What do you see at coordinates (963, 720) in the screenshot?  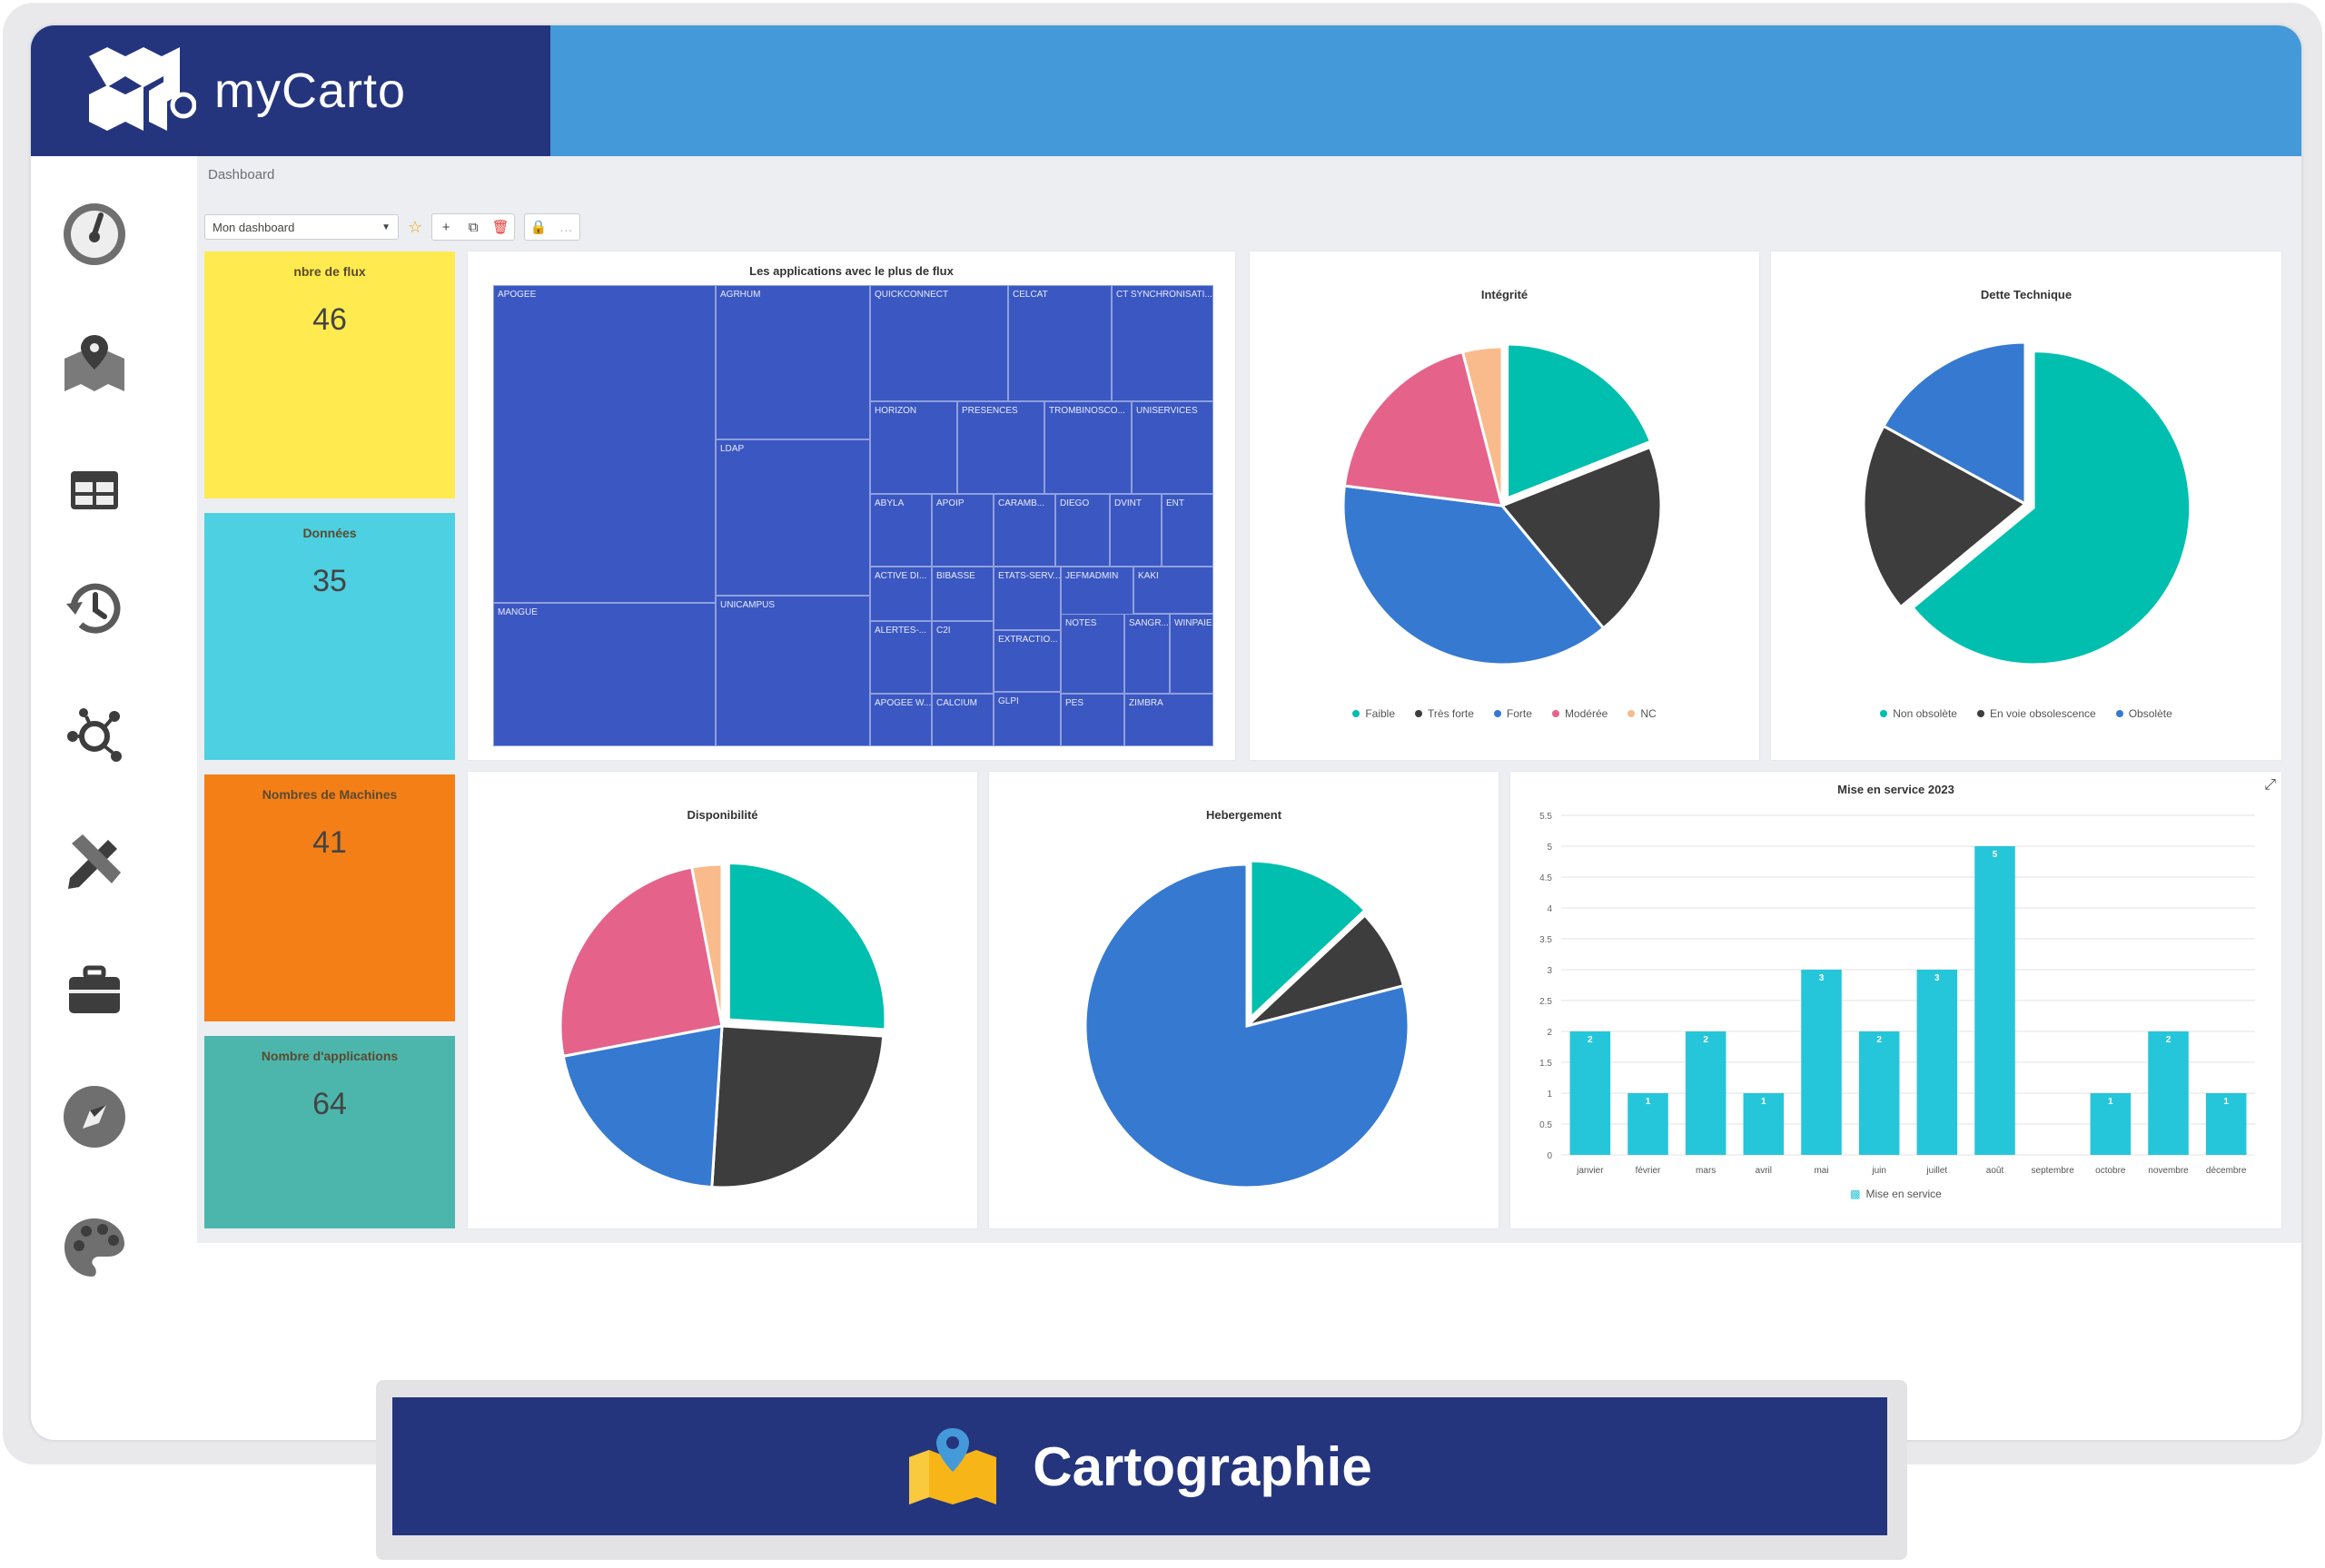 I see `treemap-cell: CALCIUM` at bounding box center [963, 720].